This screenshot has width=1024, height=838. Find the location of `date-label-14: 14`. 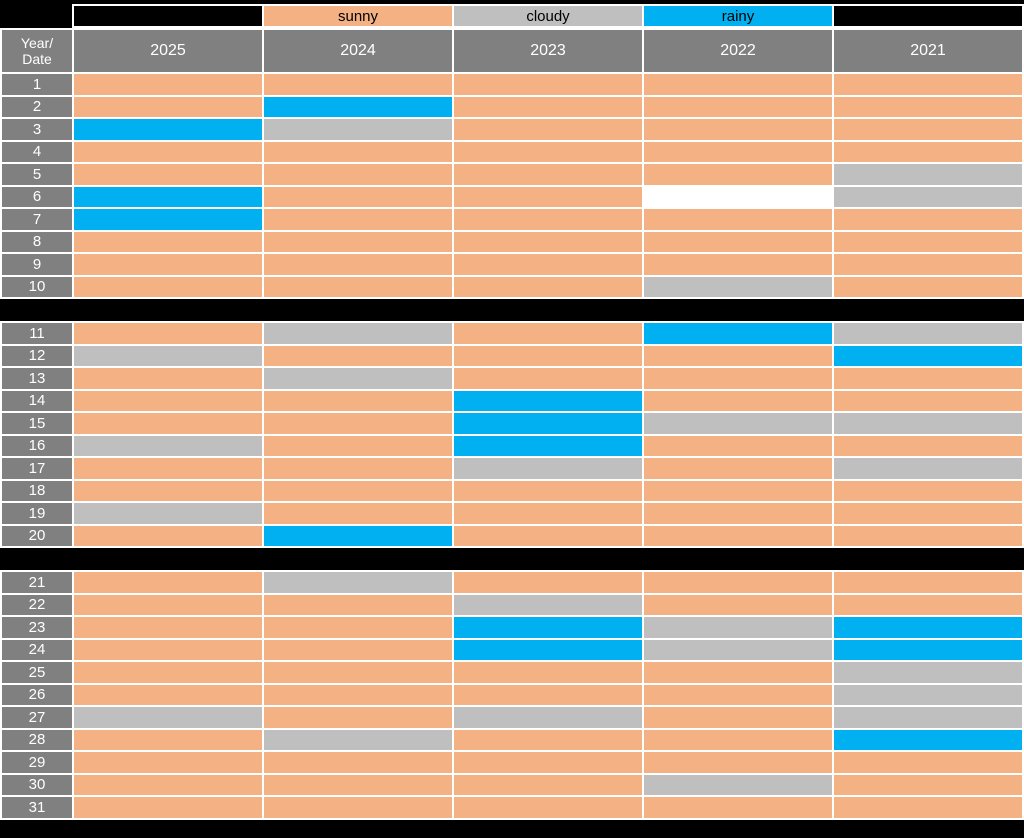

date-label-14: 14 is located at coordinates (37, 400).